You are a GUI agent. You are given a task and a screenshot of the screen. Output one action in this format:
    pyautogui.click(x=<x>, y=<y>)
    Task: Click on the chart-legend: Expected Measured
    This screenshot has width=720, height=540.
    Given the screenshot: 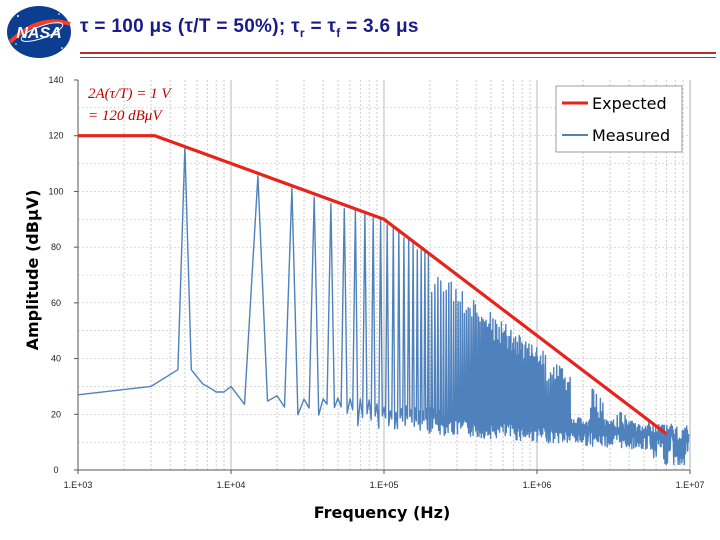 What is the action you would take?
    pyautogui.click(x=619, y=119)
    